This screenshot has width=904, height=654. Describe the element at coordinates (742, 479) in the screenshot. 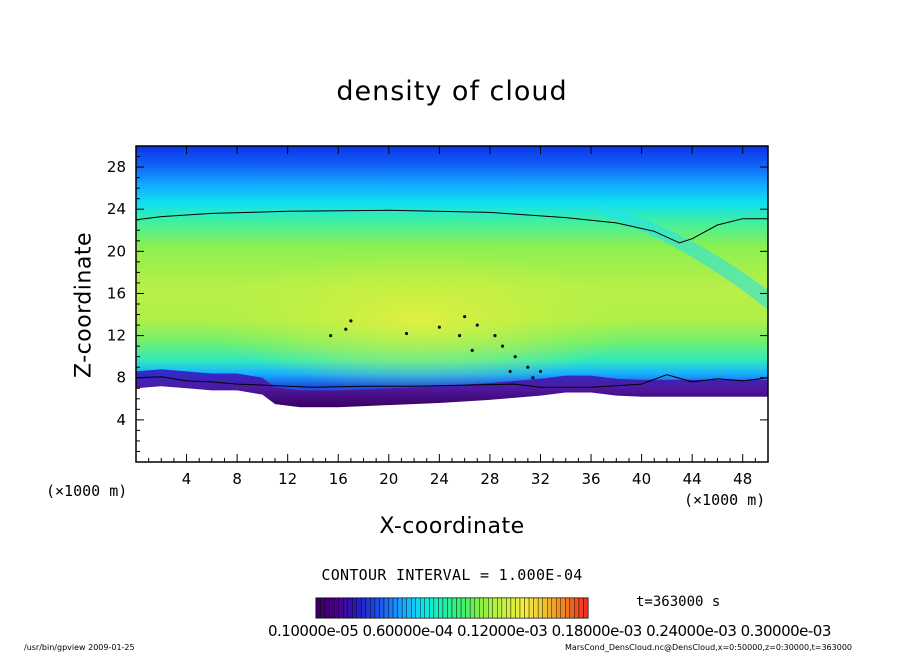

I see `x-tick-label: 48` at that location.